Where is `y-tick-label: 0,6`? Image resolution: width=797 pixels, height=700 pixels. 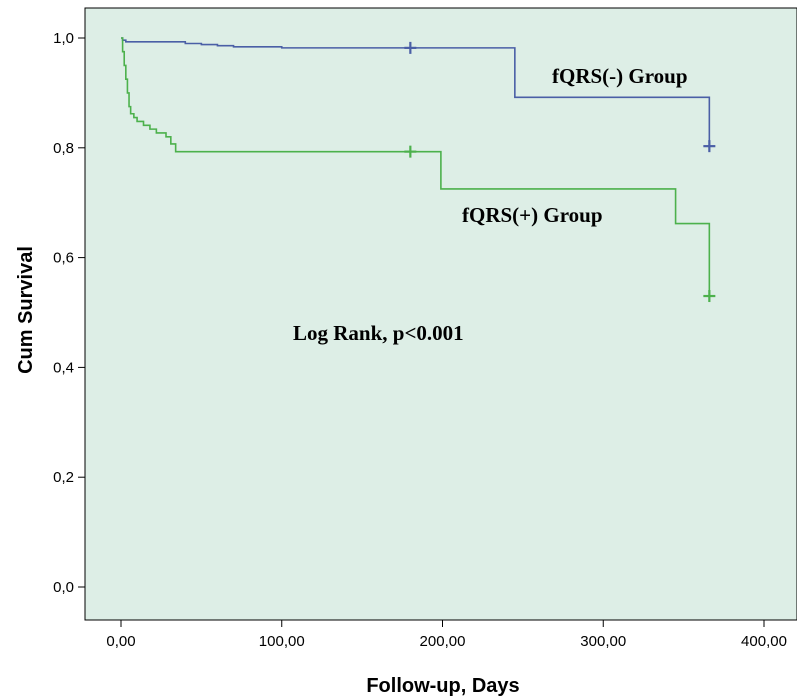 y-tick-label: 0,6 is located at coordinates (63, 258).